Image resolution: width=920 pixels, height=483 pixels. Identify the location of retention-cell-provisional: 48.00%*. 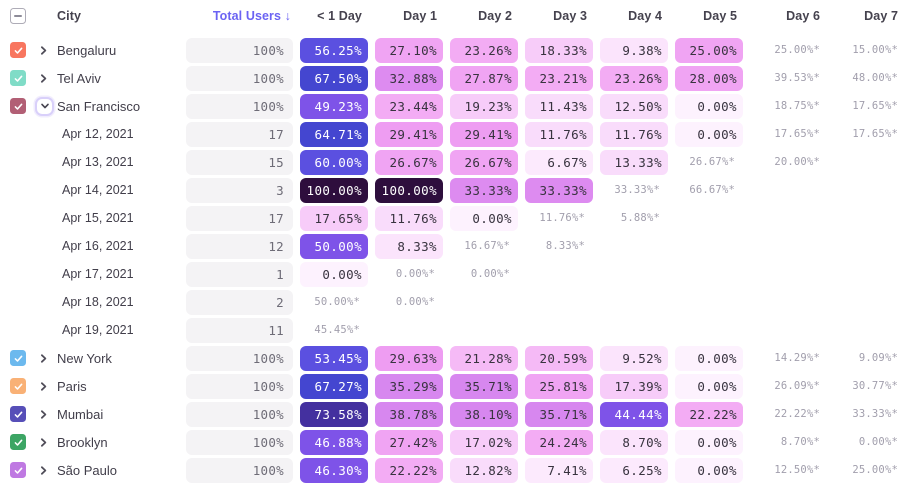
(875, 78).